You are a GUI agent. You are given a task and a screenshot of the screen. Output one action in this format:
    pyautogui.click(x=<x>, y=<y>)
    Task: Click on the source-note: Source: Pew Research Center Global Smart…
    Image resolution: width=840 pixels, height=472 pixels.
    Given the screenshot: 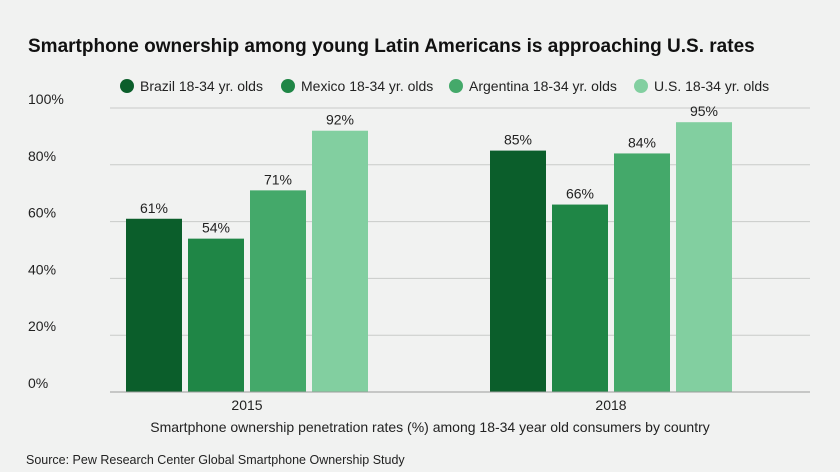 What is the action you would take?
    pyautogui.click(x=215, y=460)
    